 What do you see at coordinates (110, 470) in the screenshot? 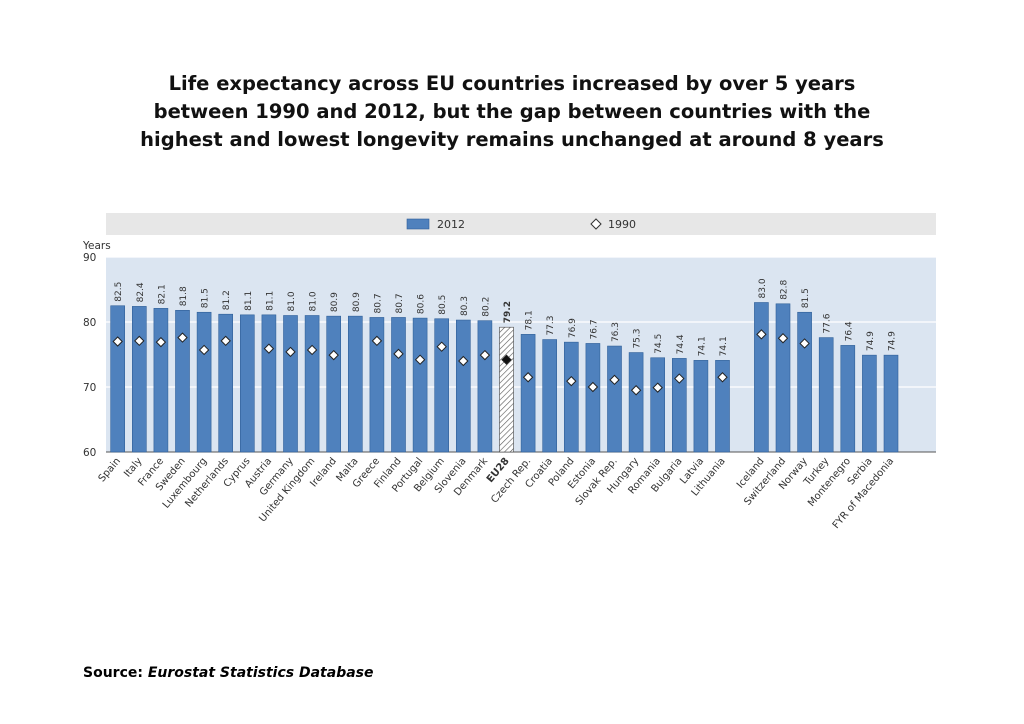
I see `x-tick-label: Spain` at bounding box center [110, 470].